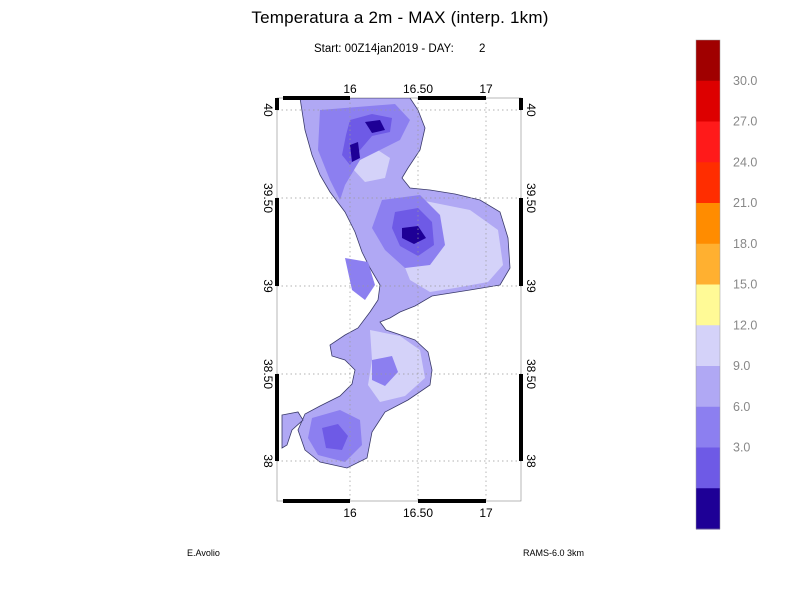 This screenshot has height=600, width=800. Describe the element at coordinates (384, 49) in the screenshot. I see `start-label: Start: 00Z14jan2019 - DAY:` at that location.